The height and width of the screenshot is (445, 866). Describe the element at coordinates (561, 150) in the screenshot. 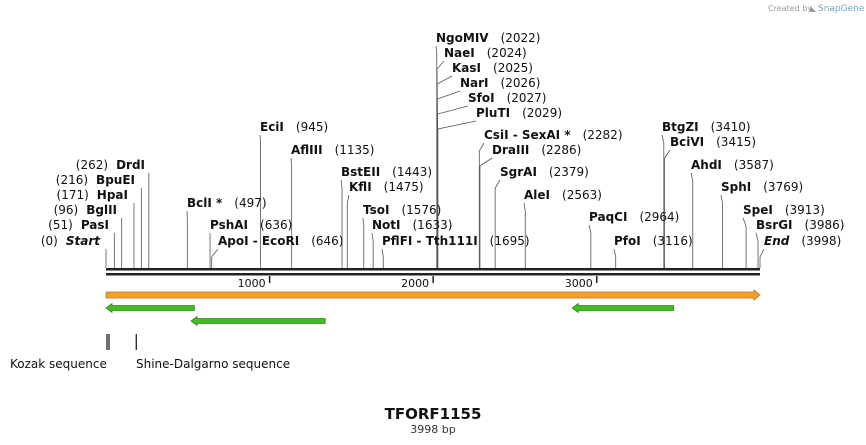

I see `site-pos: (2286)` at that location.